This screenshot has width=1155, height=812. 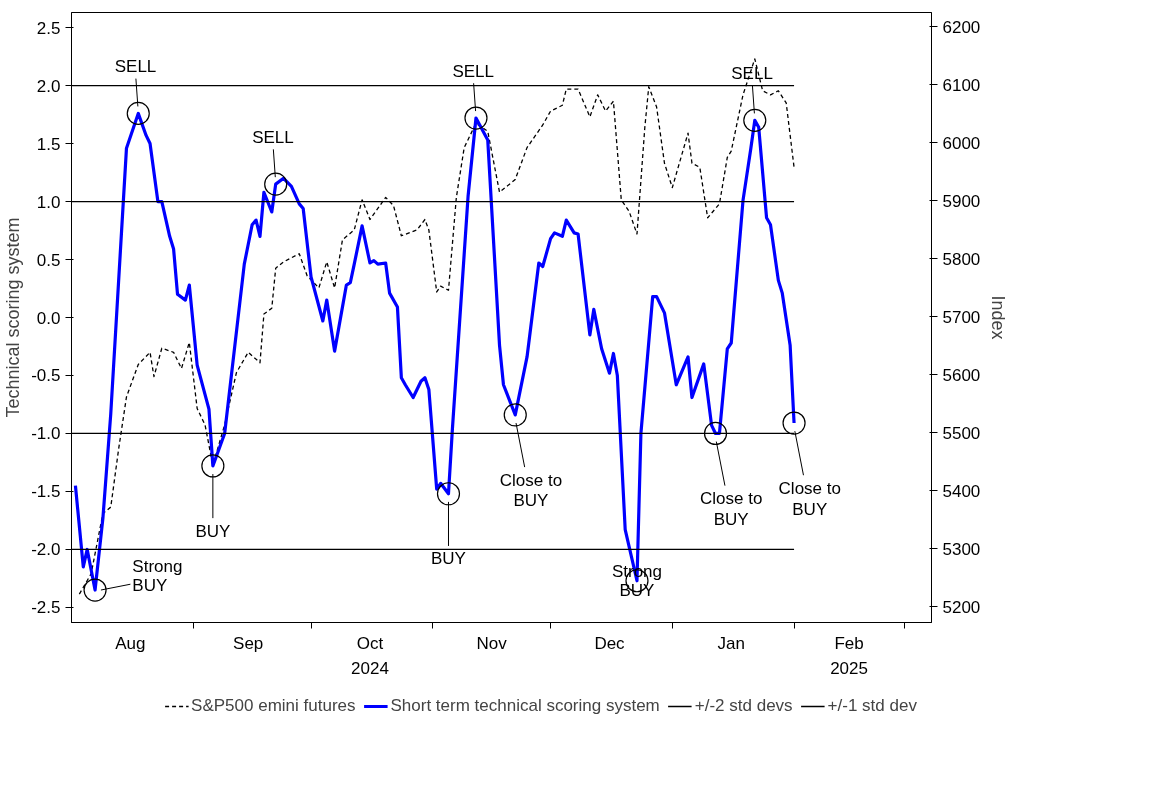 What do you see at coordinates (46, 434) in the screenshot?
I see `y-tick-label: -1.0` at bounding box center [46, 434].